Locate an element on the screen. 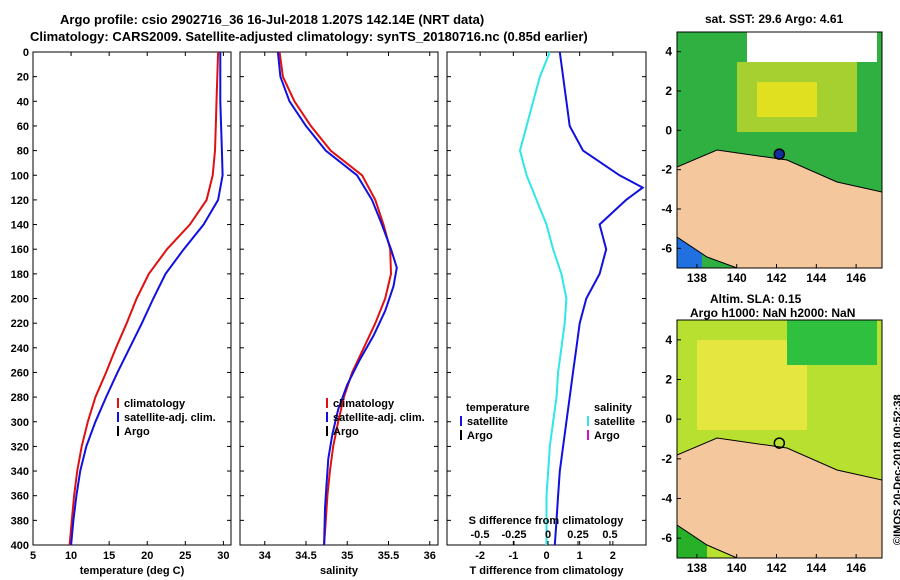  y-tick-label: 380 is located at coordinates (20, 521).